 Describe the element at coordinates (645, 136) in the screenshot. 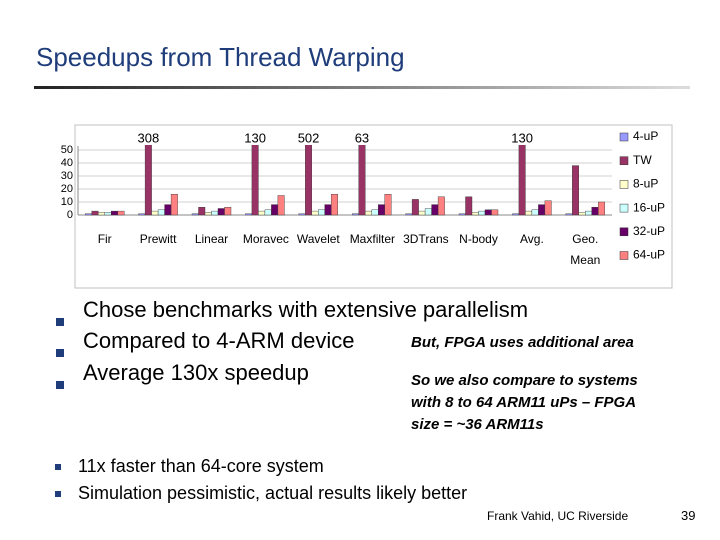

I see `legend-label: 4-uP` at that location.